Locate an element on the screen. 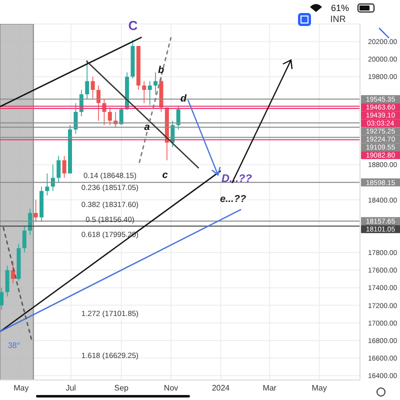 Image resolution: width=400 pixels, height=400 pixels. annotation: 38° is located at coordinates (14, 345).